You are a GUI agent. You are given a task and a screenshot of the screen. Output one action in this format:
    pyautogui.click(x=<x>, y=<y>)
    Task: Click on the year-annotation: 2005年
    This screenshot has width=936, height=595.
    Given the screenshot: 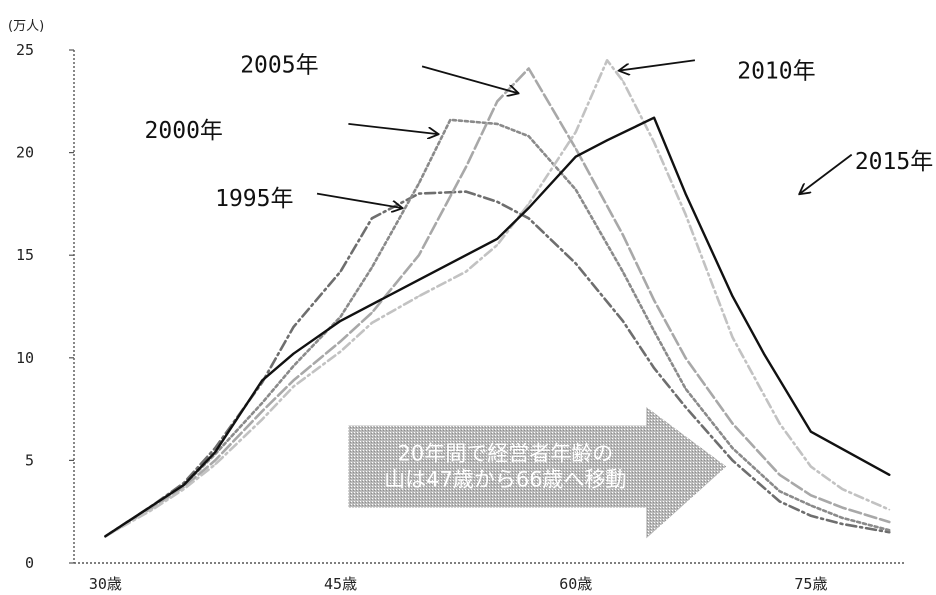 What is the action you would take?
    pyautogui.click(x=379, y=73)
    